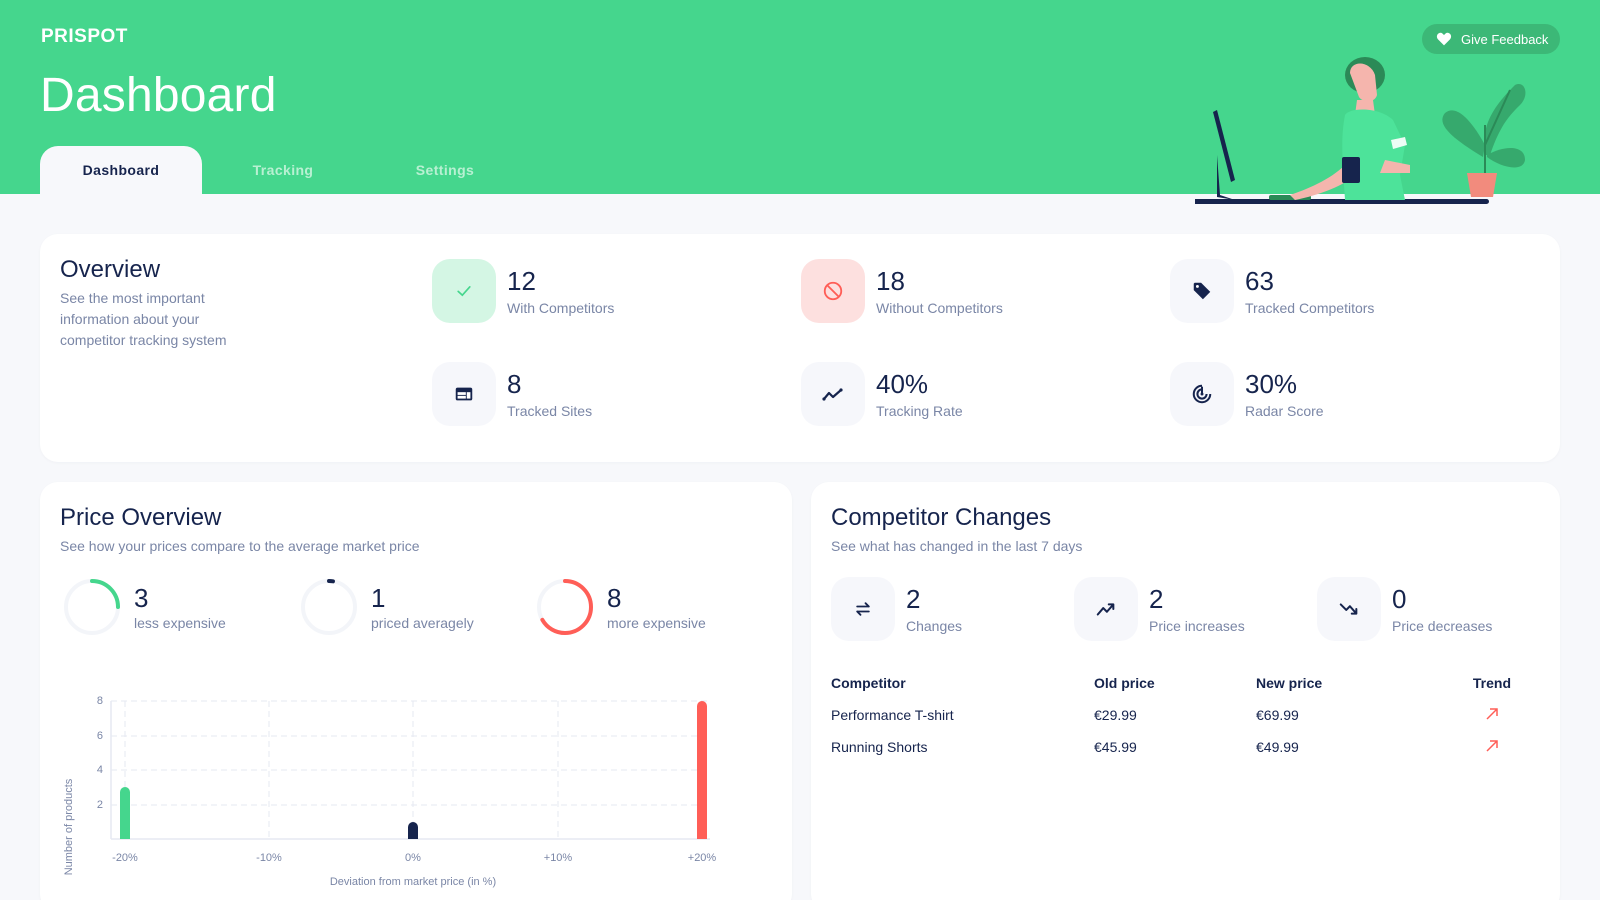 This screenshot has height=900, width=1600. What do you see at coordinates (100, 701) in the screenshot?
I see `y-tick: 8` at bounding box center [100, 701].